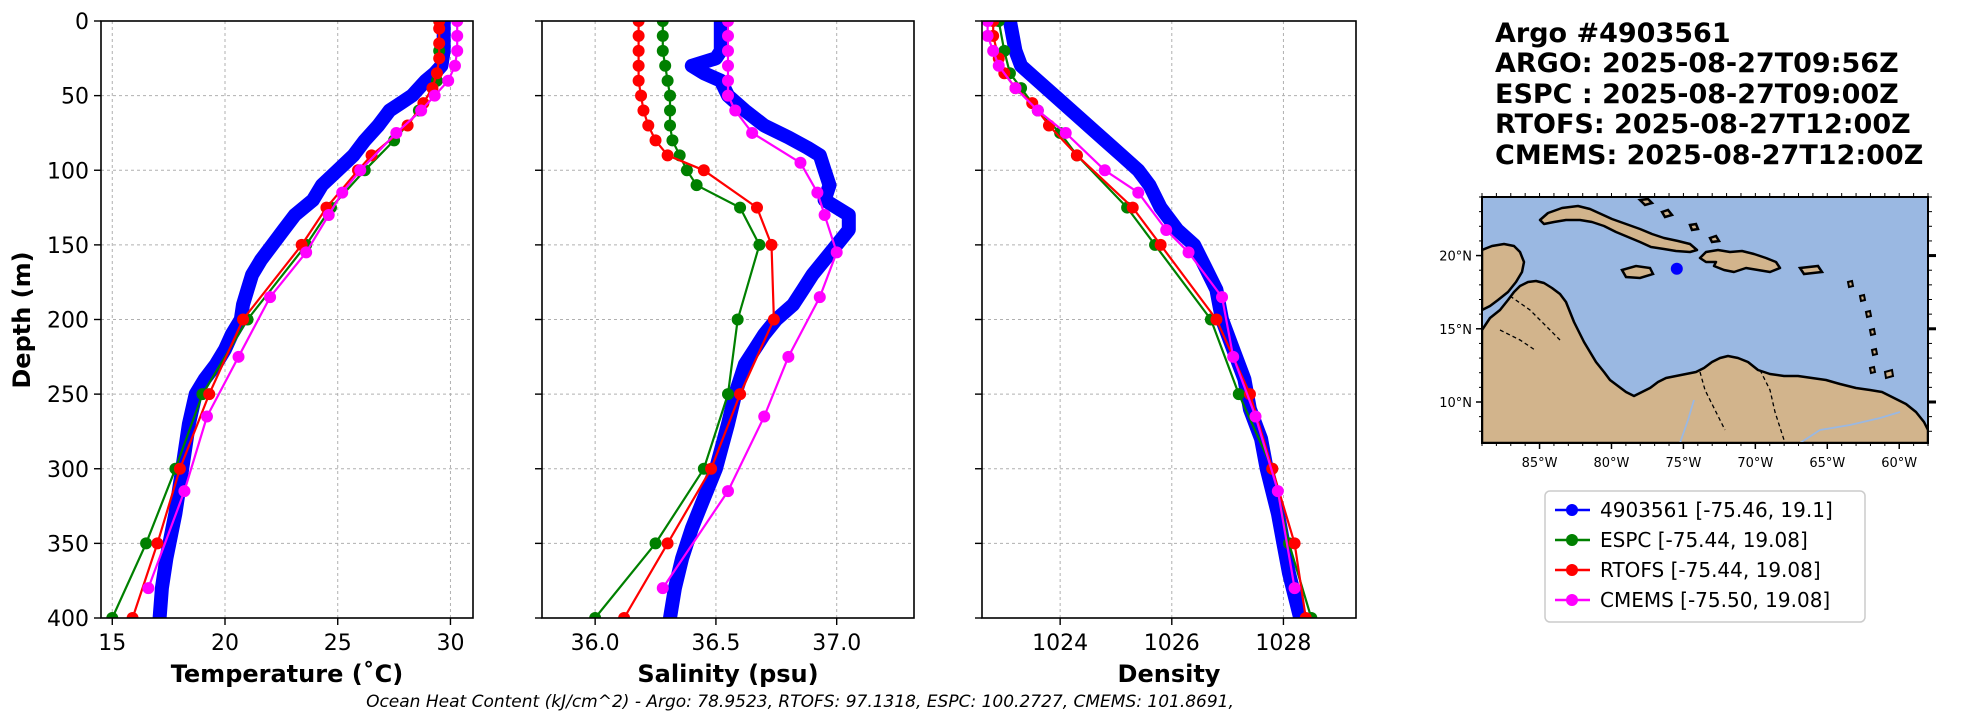  I want to click on map-borders, so click(1642, 369).